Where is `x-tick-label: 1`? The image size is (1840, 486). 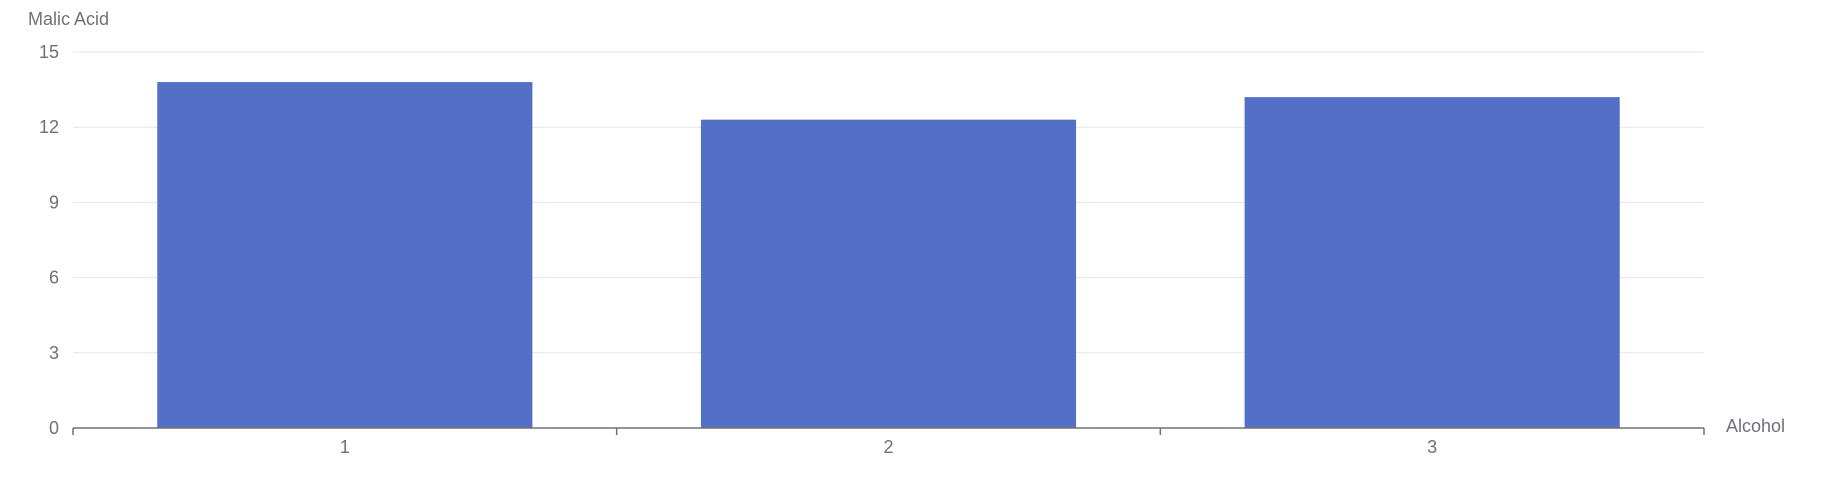
x-tick-label: 1 is located at coordinates (345, 447).